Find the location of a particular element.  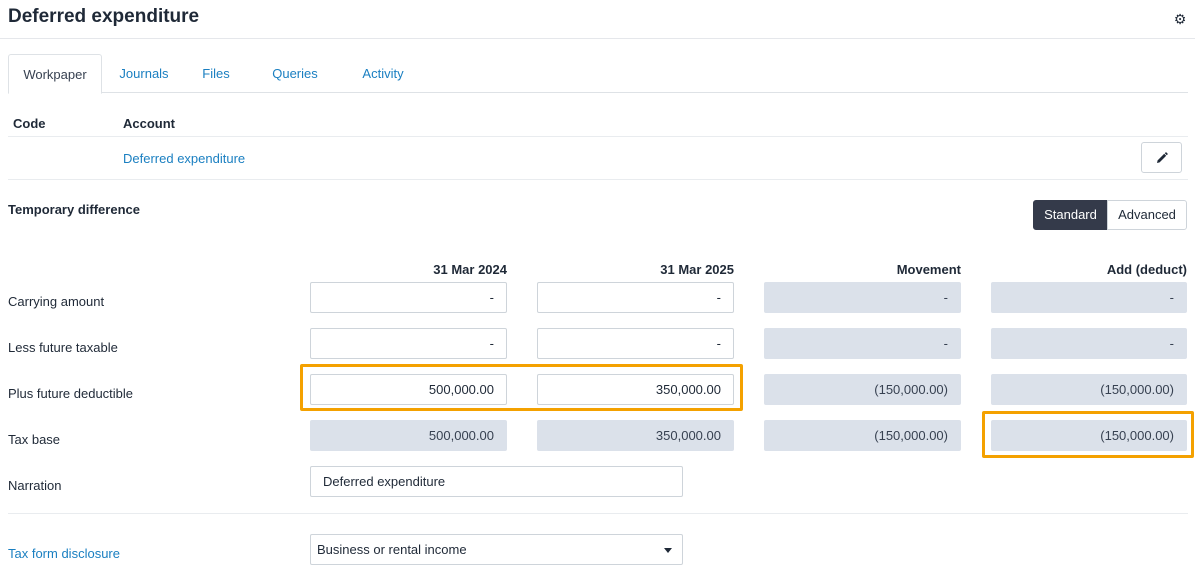

tax-form-select: Business or rental income is located at coordinates (496, 549).